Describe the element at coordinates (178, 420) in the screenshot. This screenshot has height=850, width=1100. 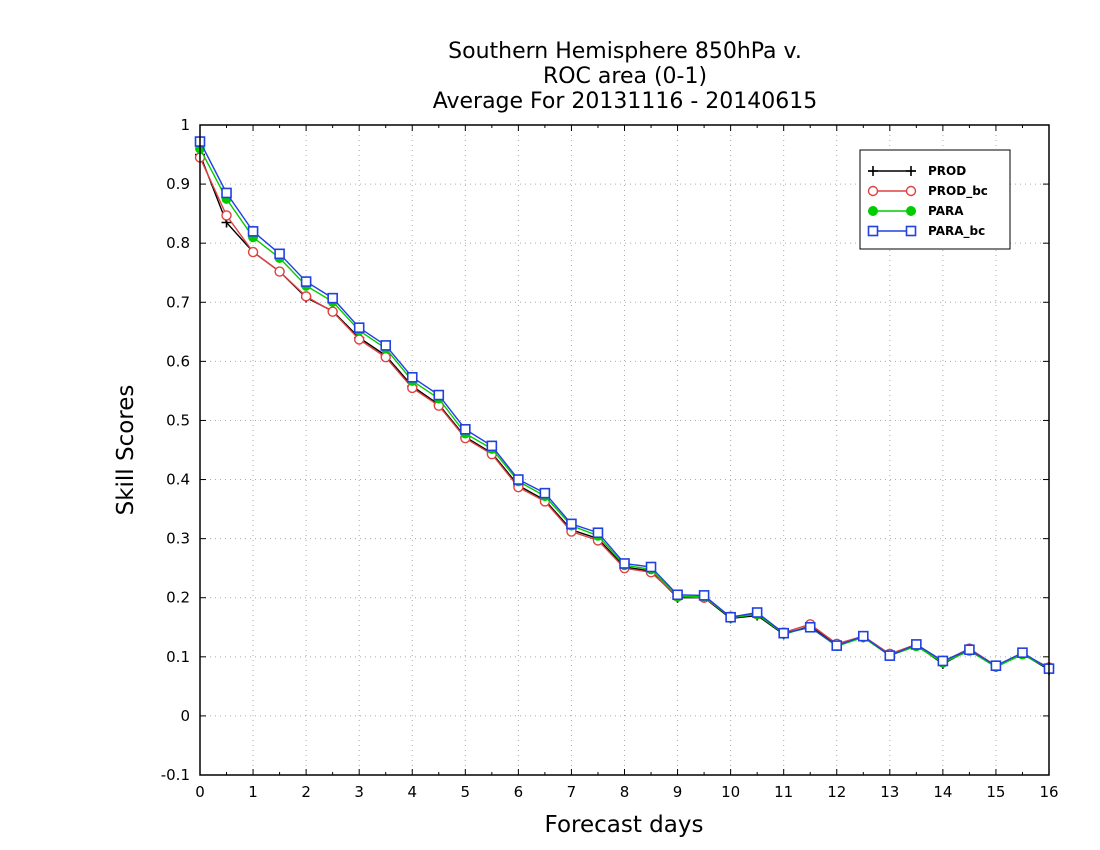
I see `y-tick-label: 0.5` at that location.